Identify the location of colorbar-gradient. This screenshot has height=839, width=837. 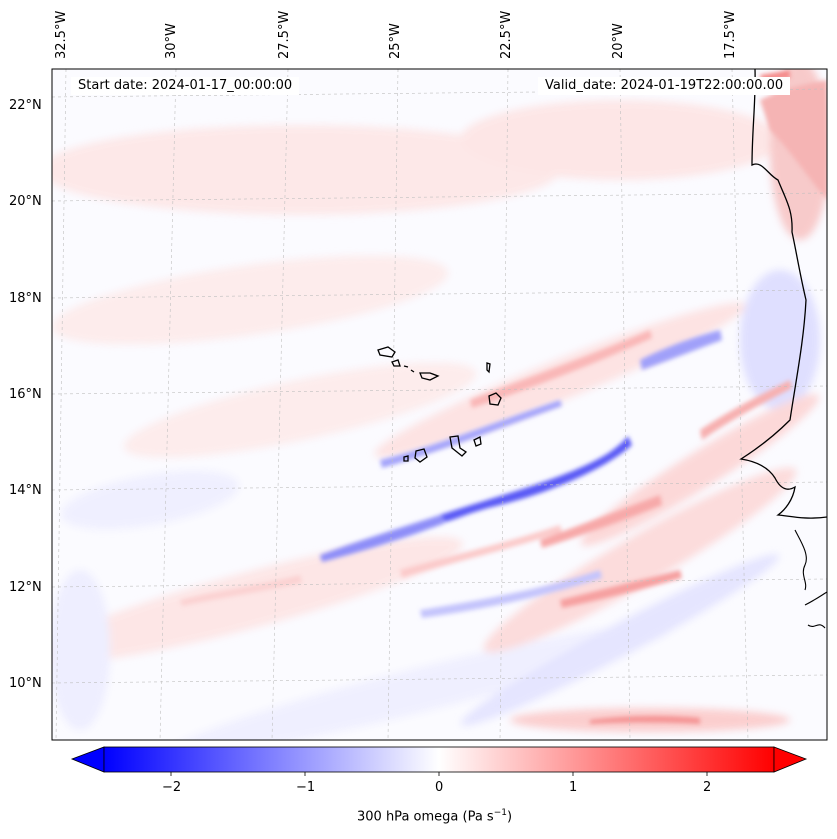
(439, 759).